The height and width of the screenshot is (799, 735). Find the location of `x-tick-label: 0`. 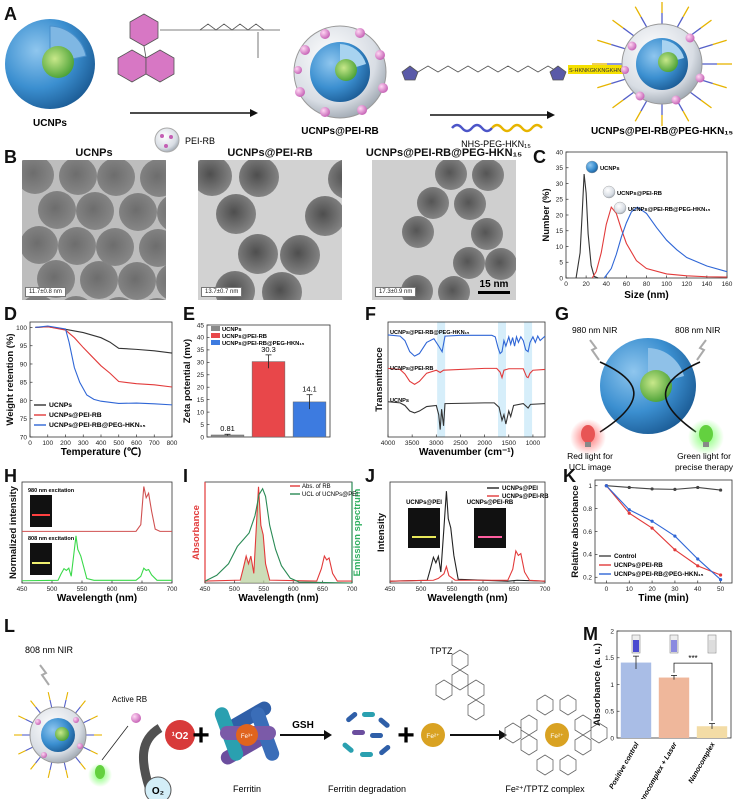

x-tick-label: 0 is located at coordinates (607, 589).